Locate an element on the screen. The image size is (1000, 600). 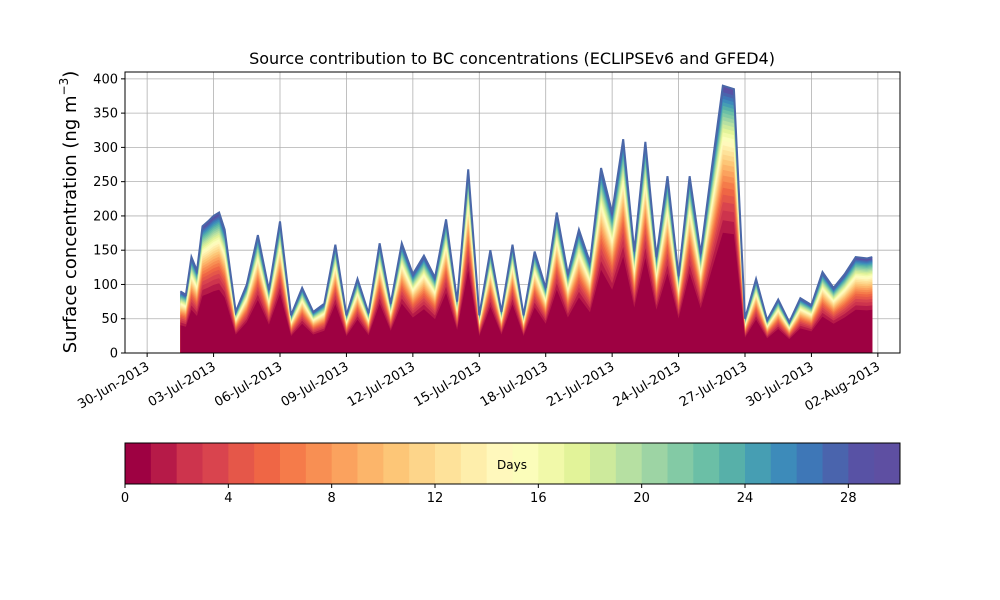
y-axis-label-main: Surface concentration (ng m is located at coordinates (70, 224).